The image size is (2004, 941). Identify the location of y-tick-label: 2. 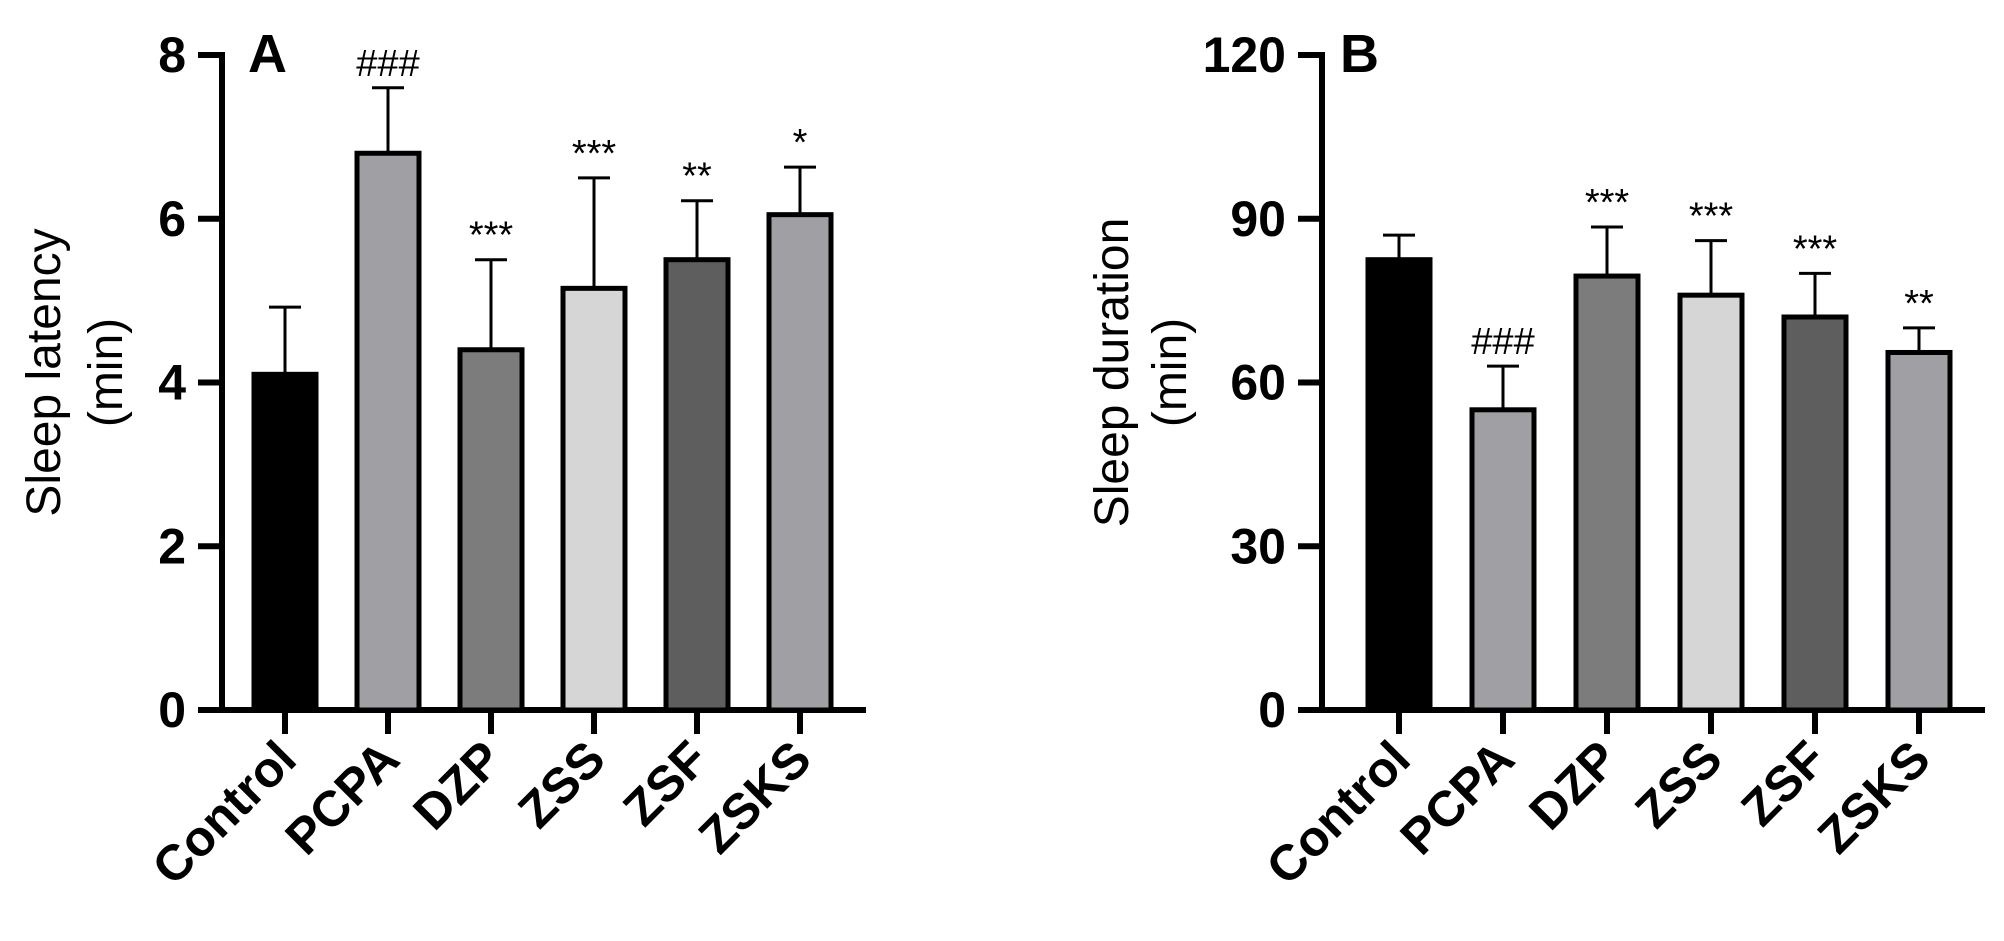
(172, 546).